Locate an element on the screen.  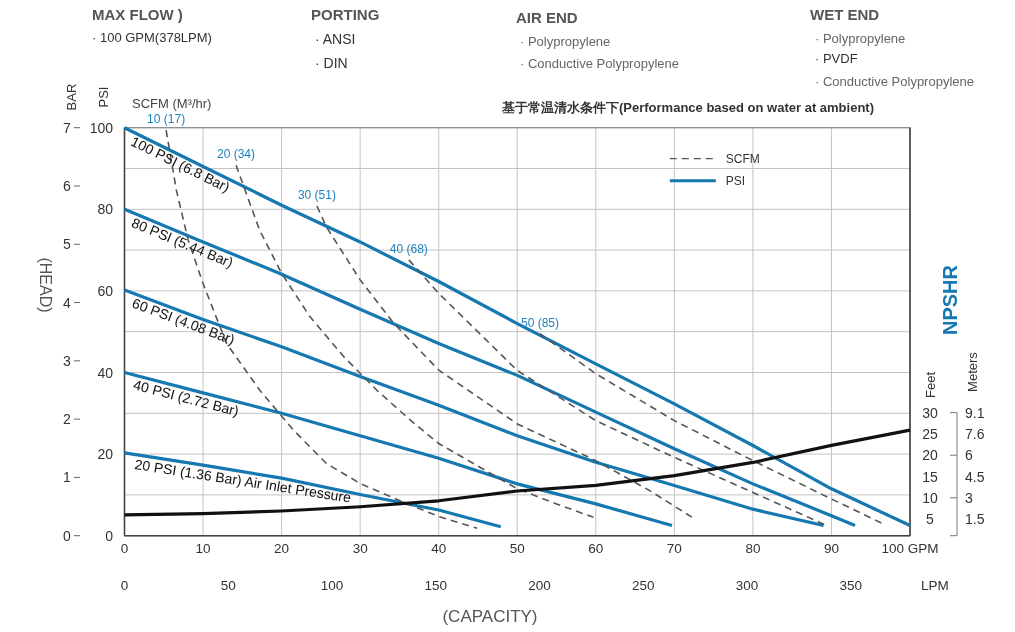
x-tick-label: 90 is located at coordinates (831, 548).